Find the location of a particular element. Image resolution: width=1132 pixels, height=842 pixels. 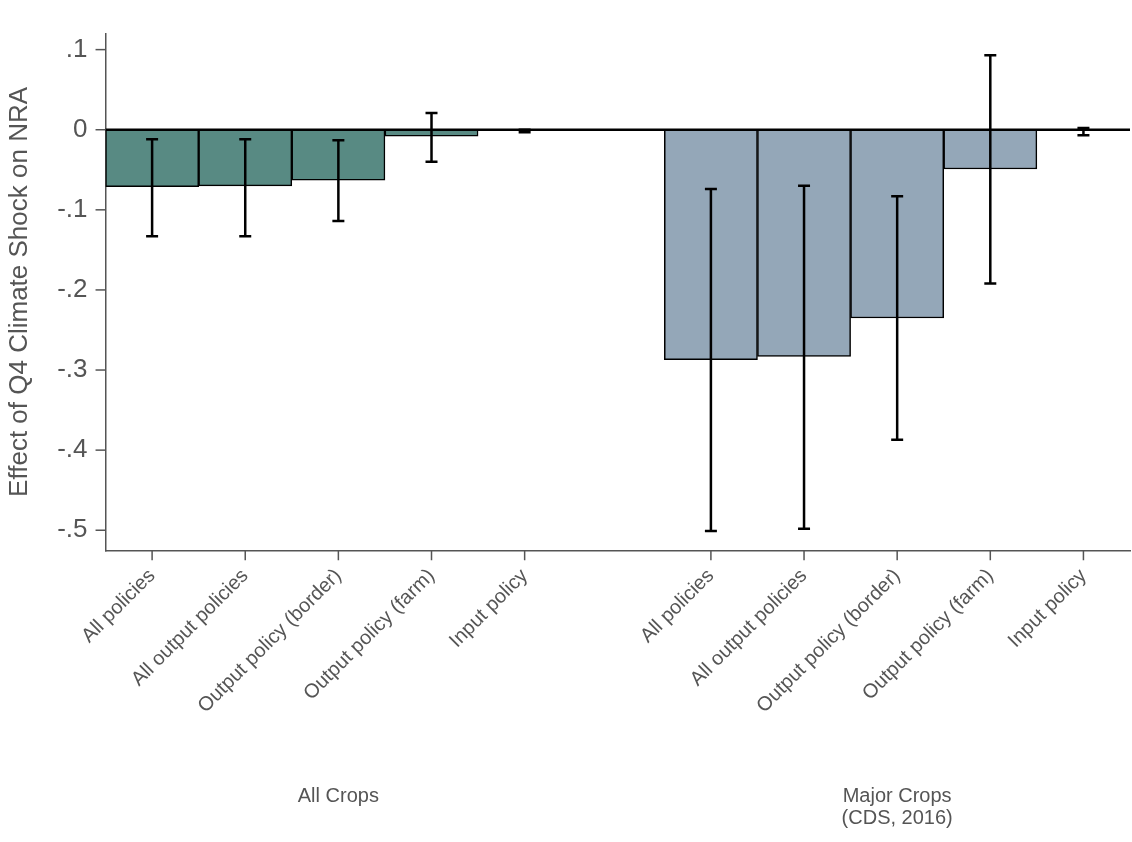

y-tick-label: -.1 is located at coordinates (72, 208).